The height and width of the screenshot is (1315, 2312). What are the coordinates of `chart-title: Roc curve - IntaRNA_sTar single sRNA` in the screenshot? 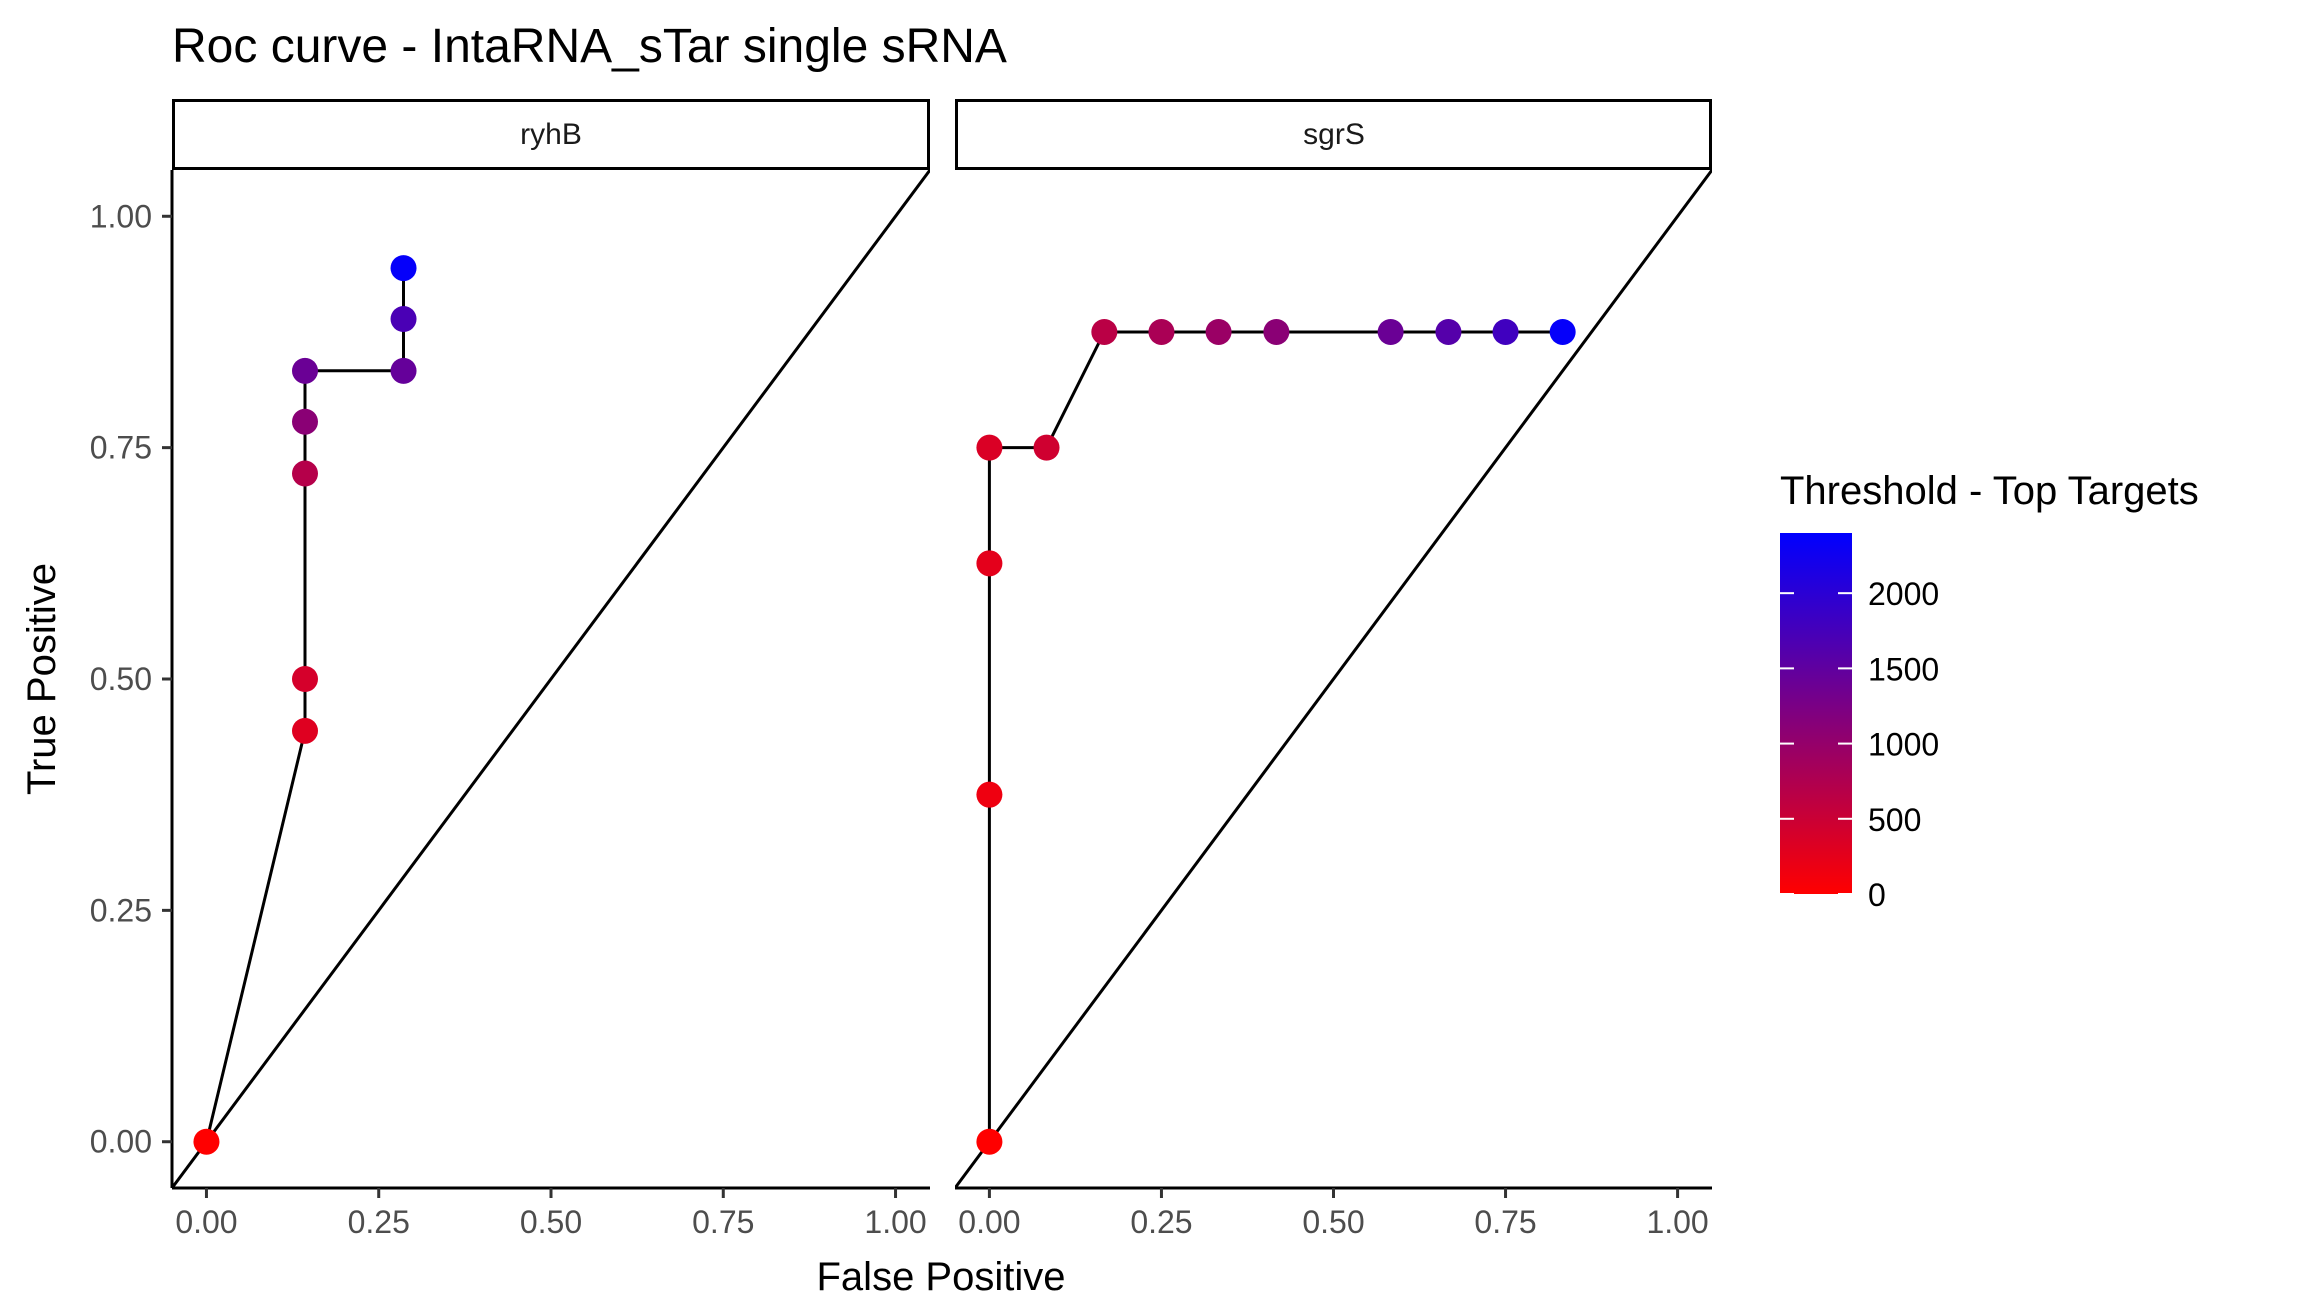 It's located at (589, 46).